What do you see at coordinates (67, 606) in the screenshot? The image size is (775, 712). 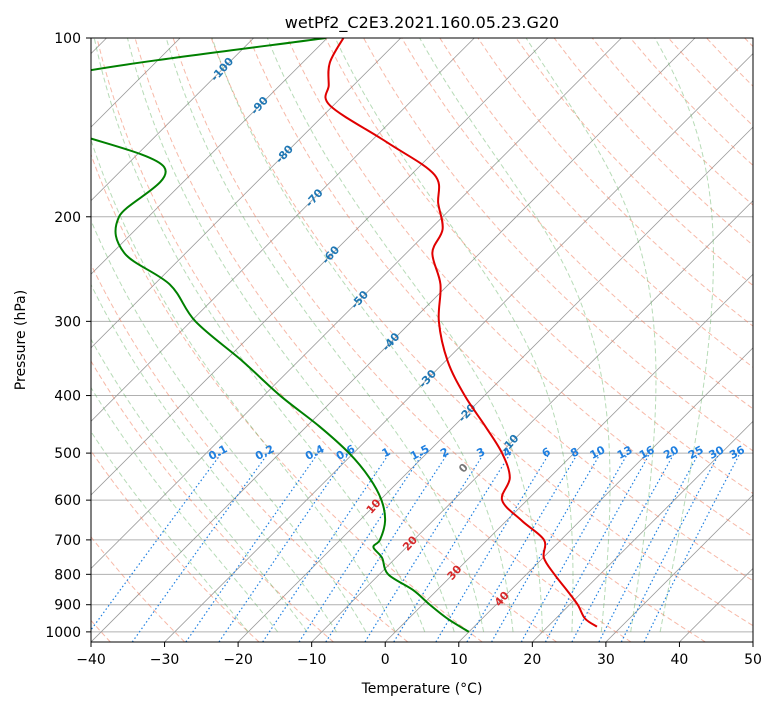 I see `y-tick-label: 900` at bounding box center [67, 606].